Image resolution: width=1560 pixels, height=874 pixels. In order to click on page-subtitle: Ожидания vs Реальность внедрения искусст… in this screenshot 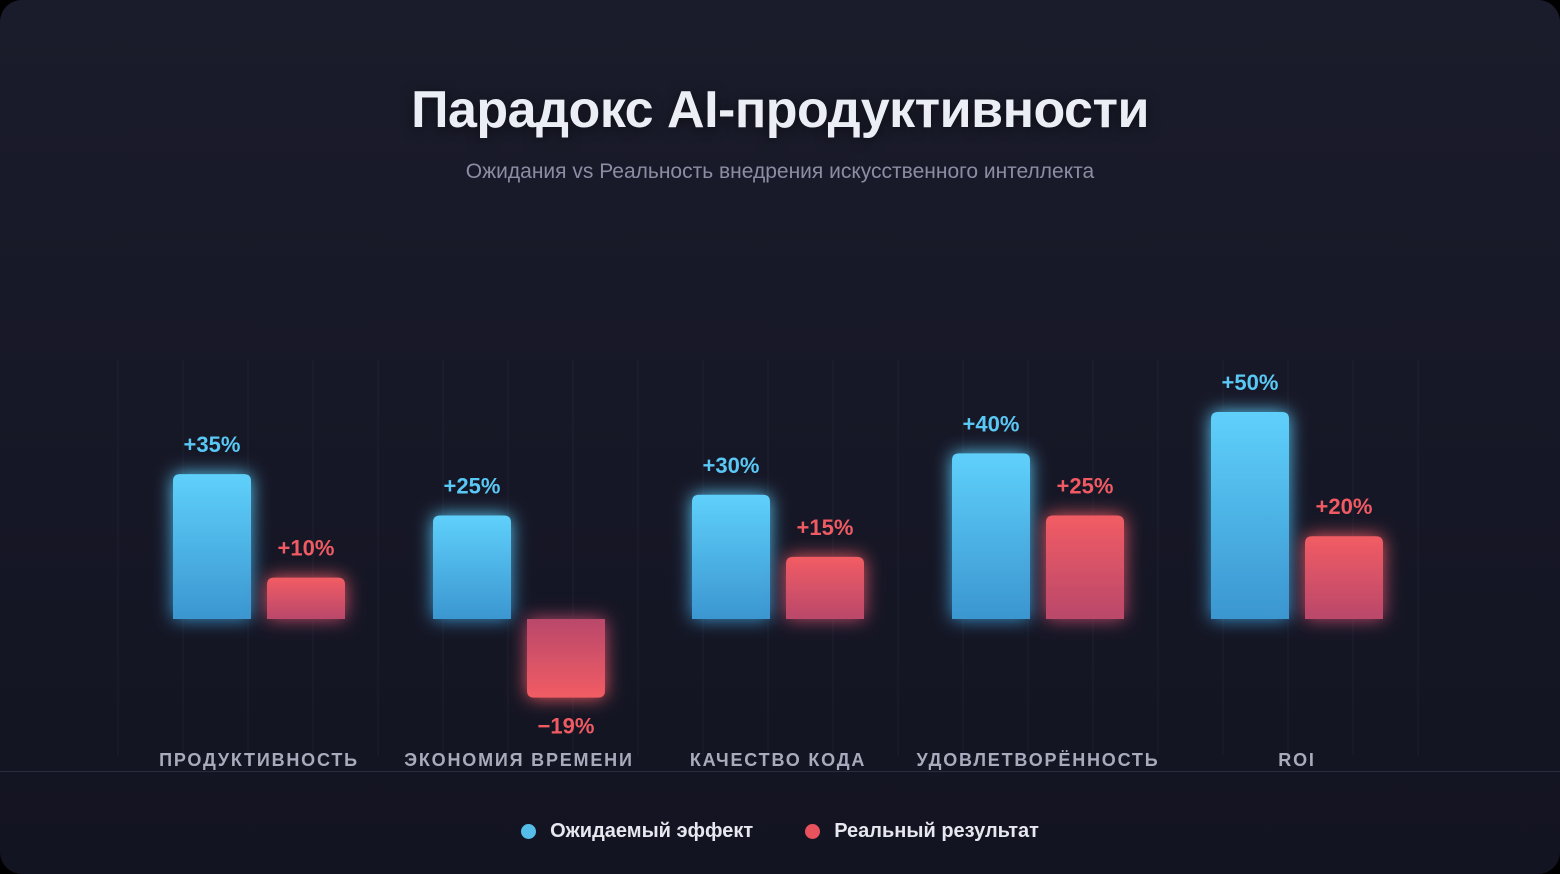, I will do `click(780, 171)`.